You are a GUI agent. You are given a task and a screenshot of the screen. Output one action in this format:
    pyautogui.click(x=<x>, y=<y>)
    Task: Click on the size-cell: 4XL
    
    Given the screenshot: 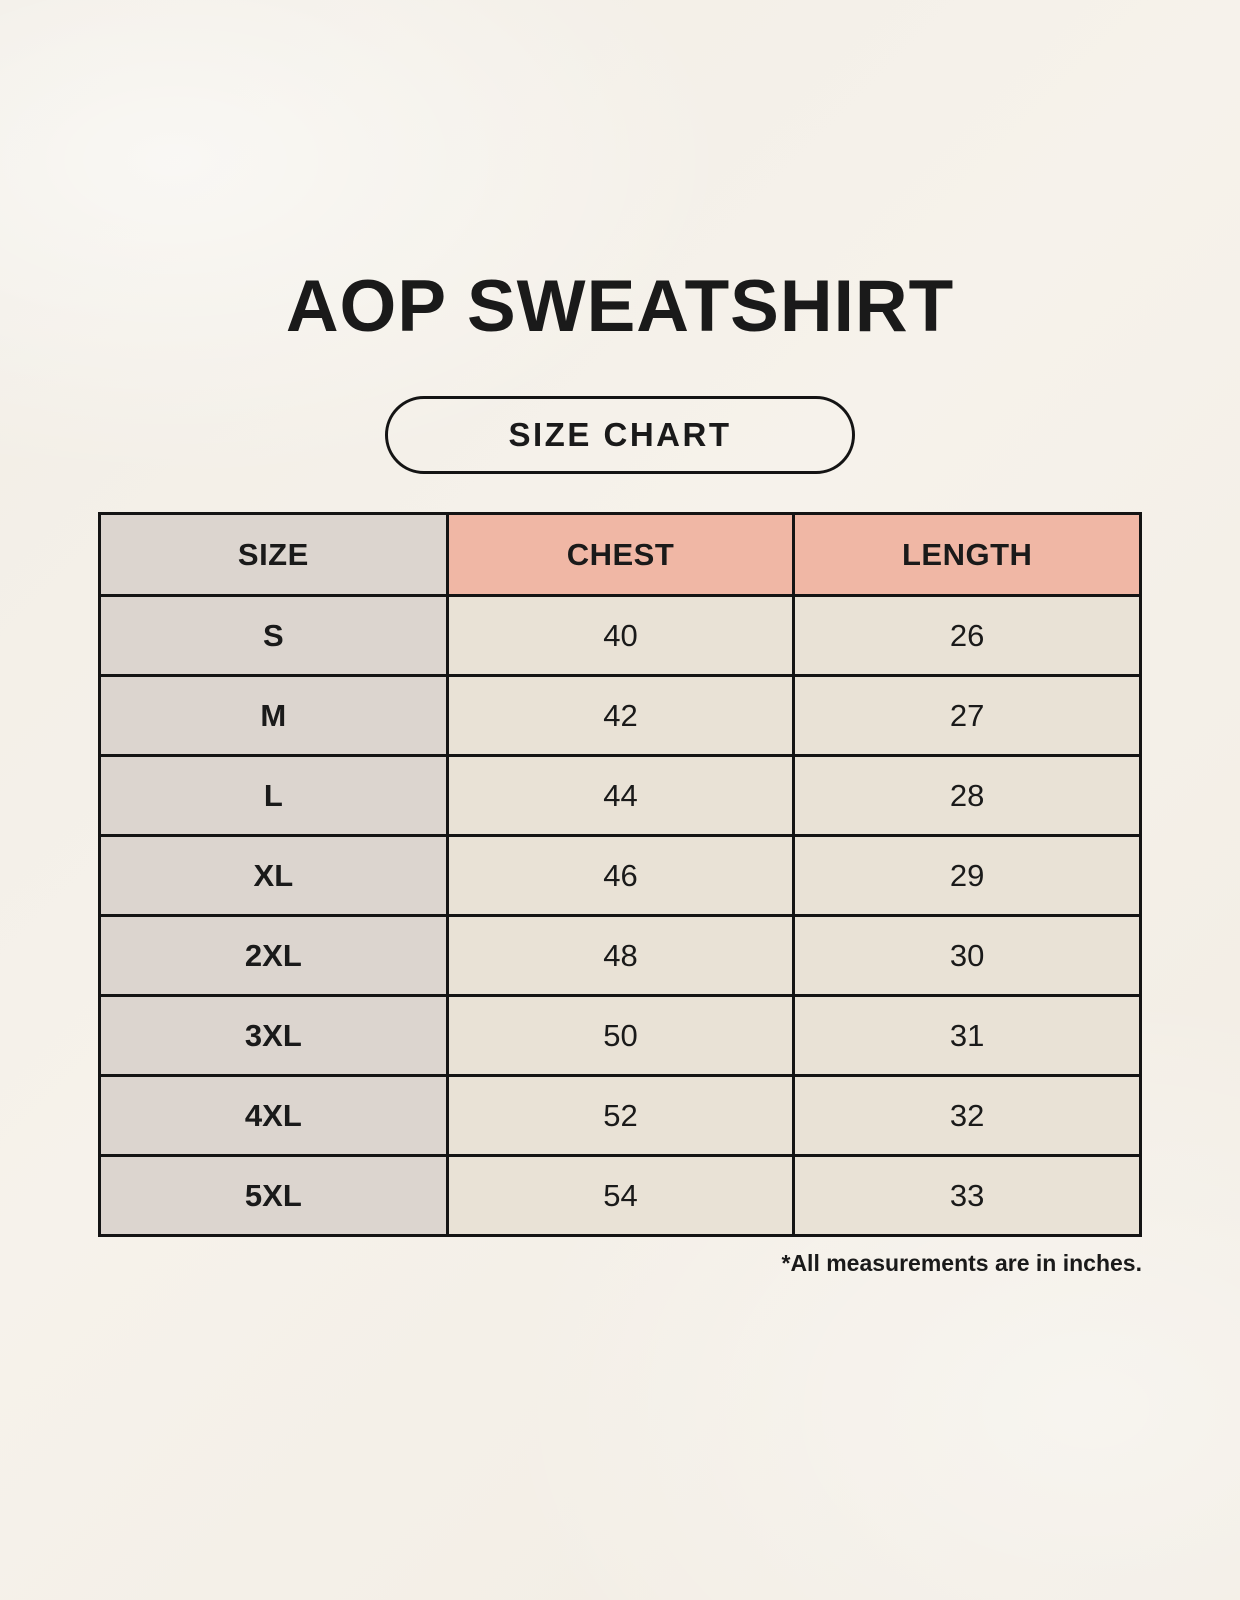 What is the action you would take?
    pyautogui.click(x=273, y=1115)
    